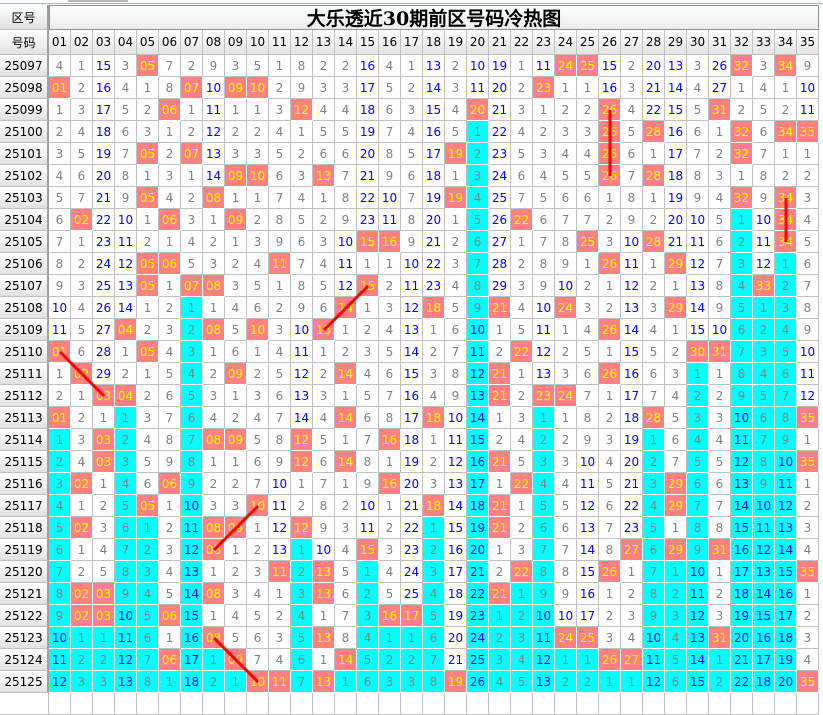 The height and width of the screenshot is (715, 823). Describe the element at coordinates (786, 572) in the screenshot. I see `omission-cell: 15` at that location.